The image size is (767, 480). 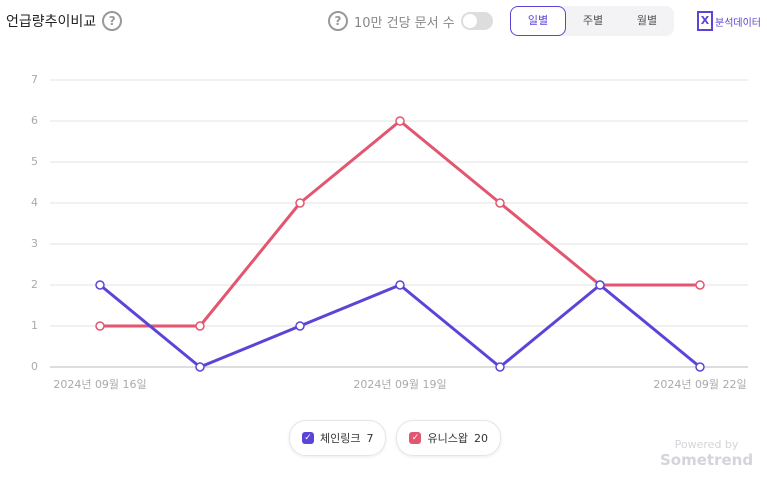 What do you see at coordinates (34, 243) in the screenshot?
I see `y-tick-label: 3` at bounding box center [34, 243].